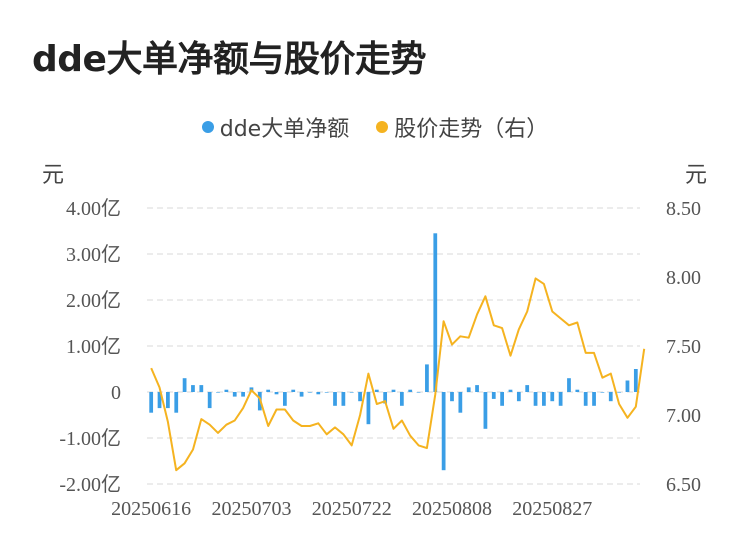 The height and width of the screenshot is (558, 750). What do you see at coordinates (352, 509) in the screenshot?
I see `x-tick-label: 20250722` at bounding box center [352, 509].